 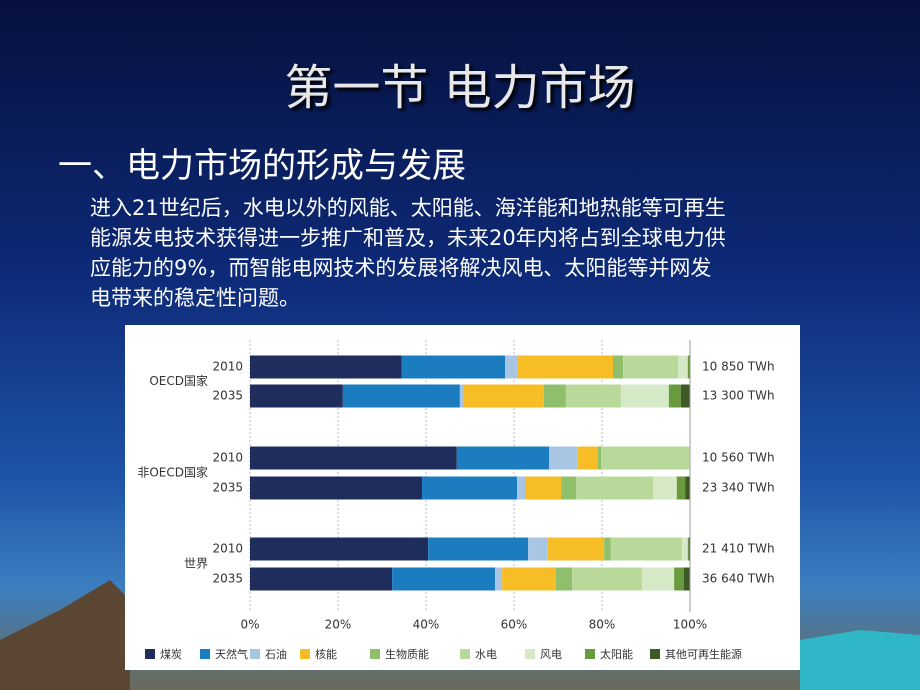 I want to click on x-tick-label: 80%, so click(x=602, y=625).